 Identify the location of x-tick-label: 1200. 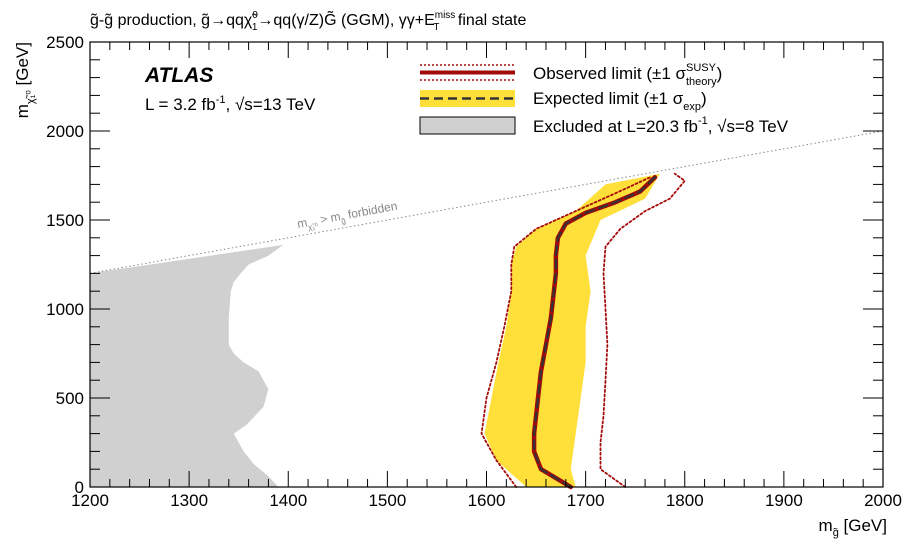
(90, 500).